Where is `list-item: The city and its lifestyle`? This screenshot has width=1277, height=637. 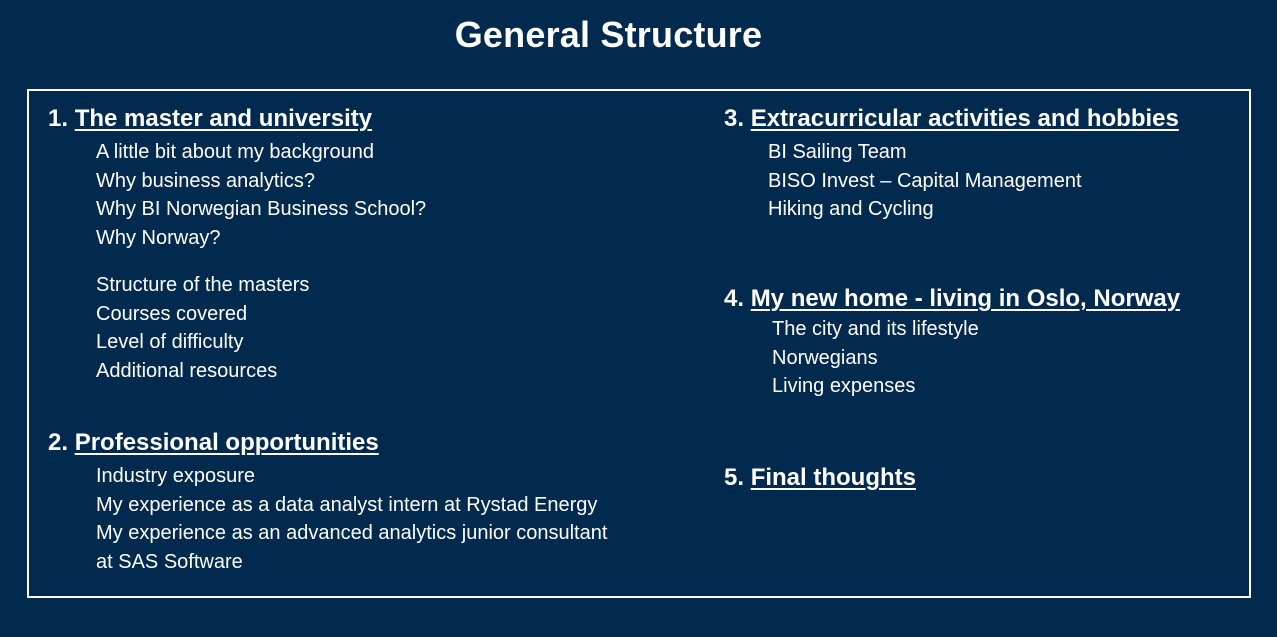
list-item: The city and its lifestyle is located at coordinates (875, 329).